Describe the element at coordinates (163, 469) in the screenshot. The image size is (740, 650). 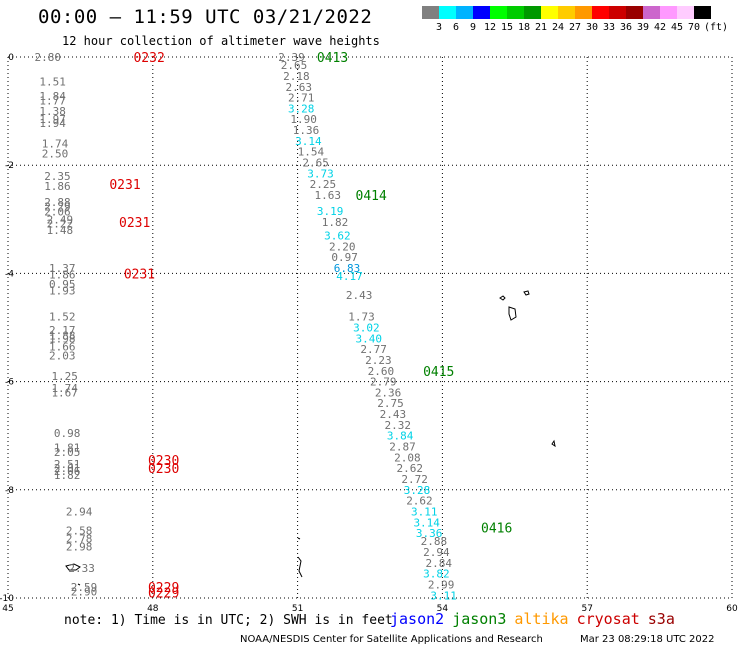
I see `pass-time-label: 0230` at that location.